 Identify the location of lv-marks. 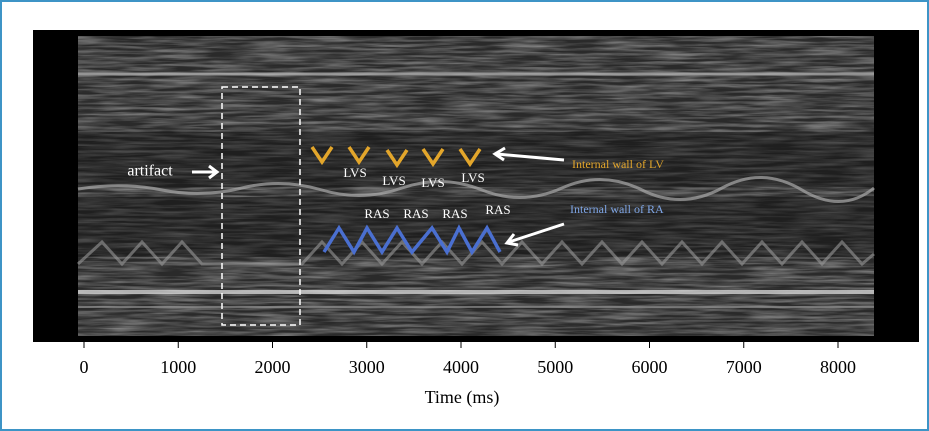
(396, 157).